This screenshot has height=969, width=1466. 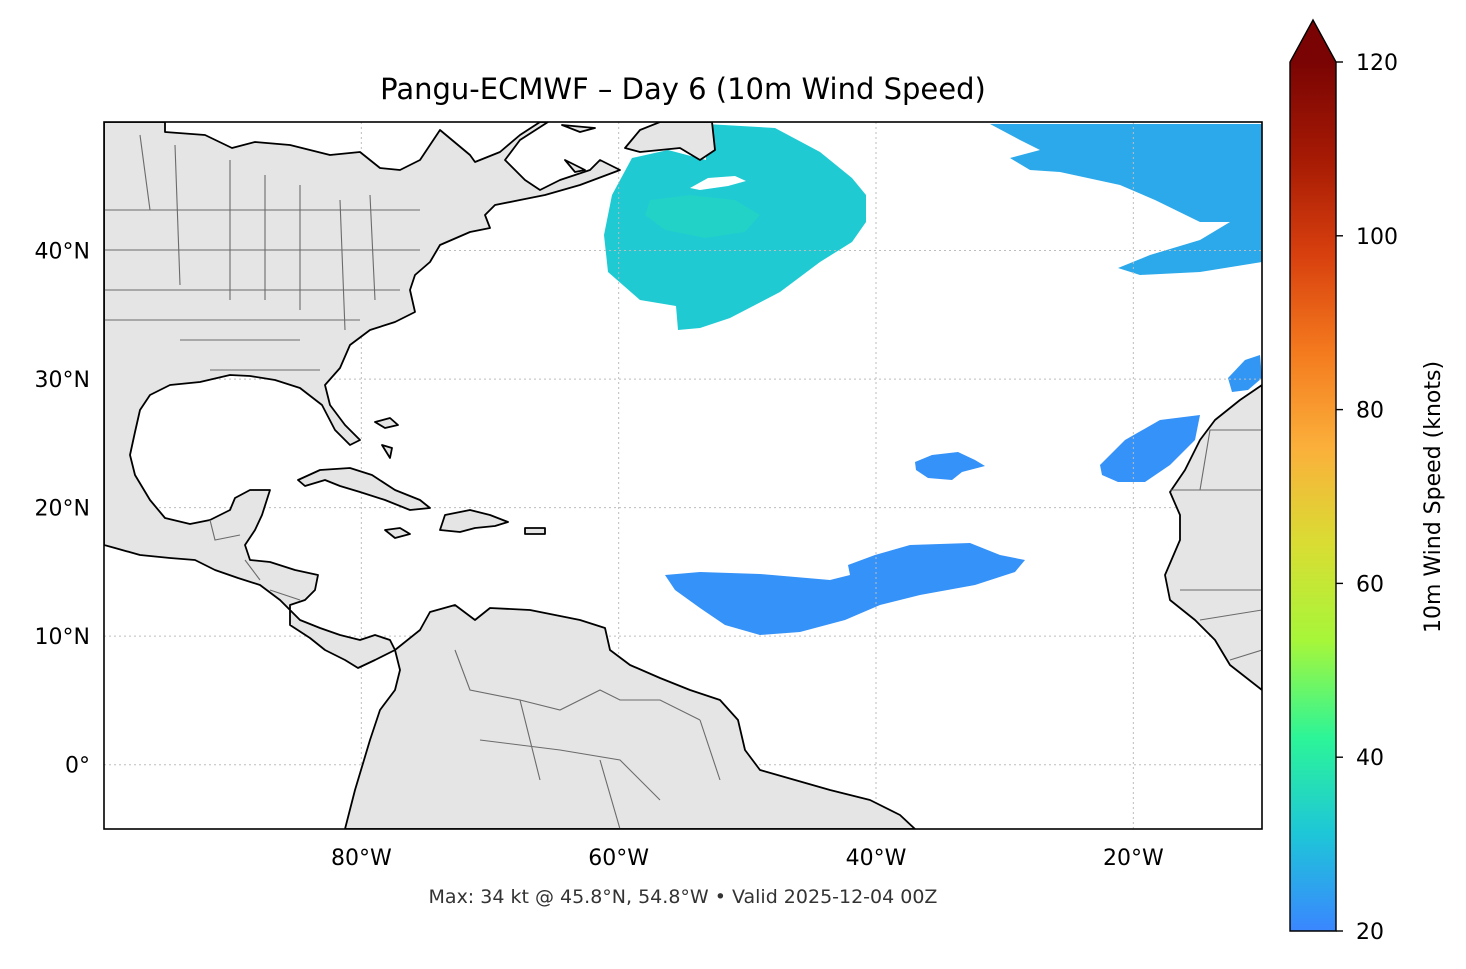 What do you see at coordinates (1313, 496) in the screenshot?
I see `colorbar-ramp` at bounding box center [1313, 496].